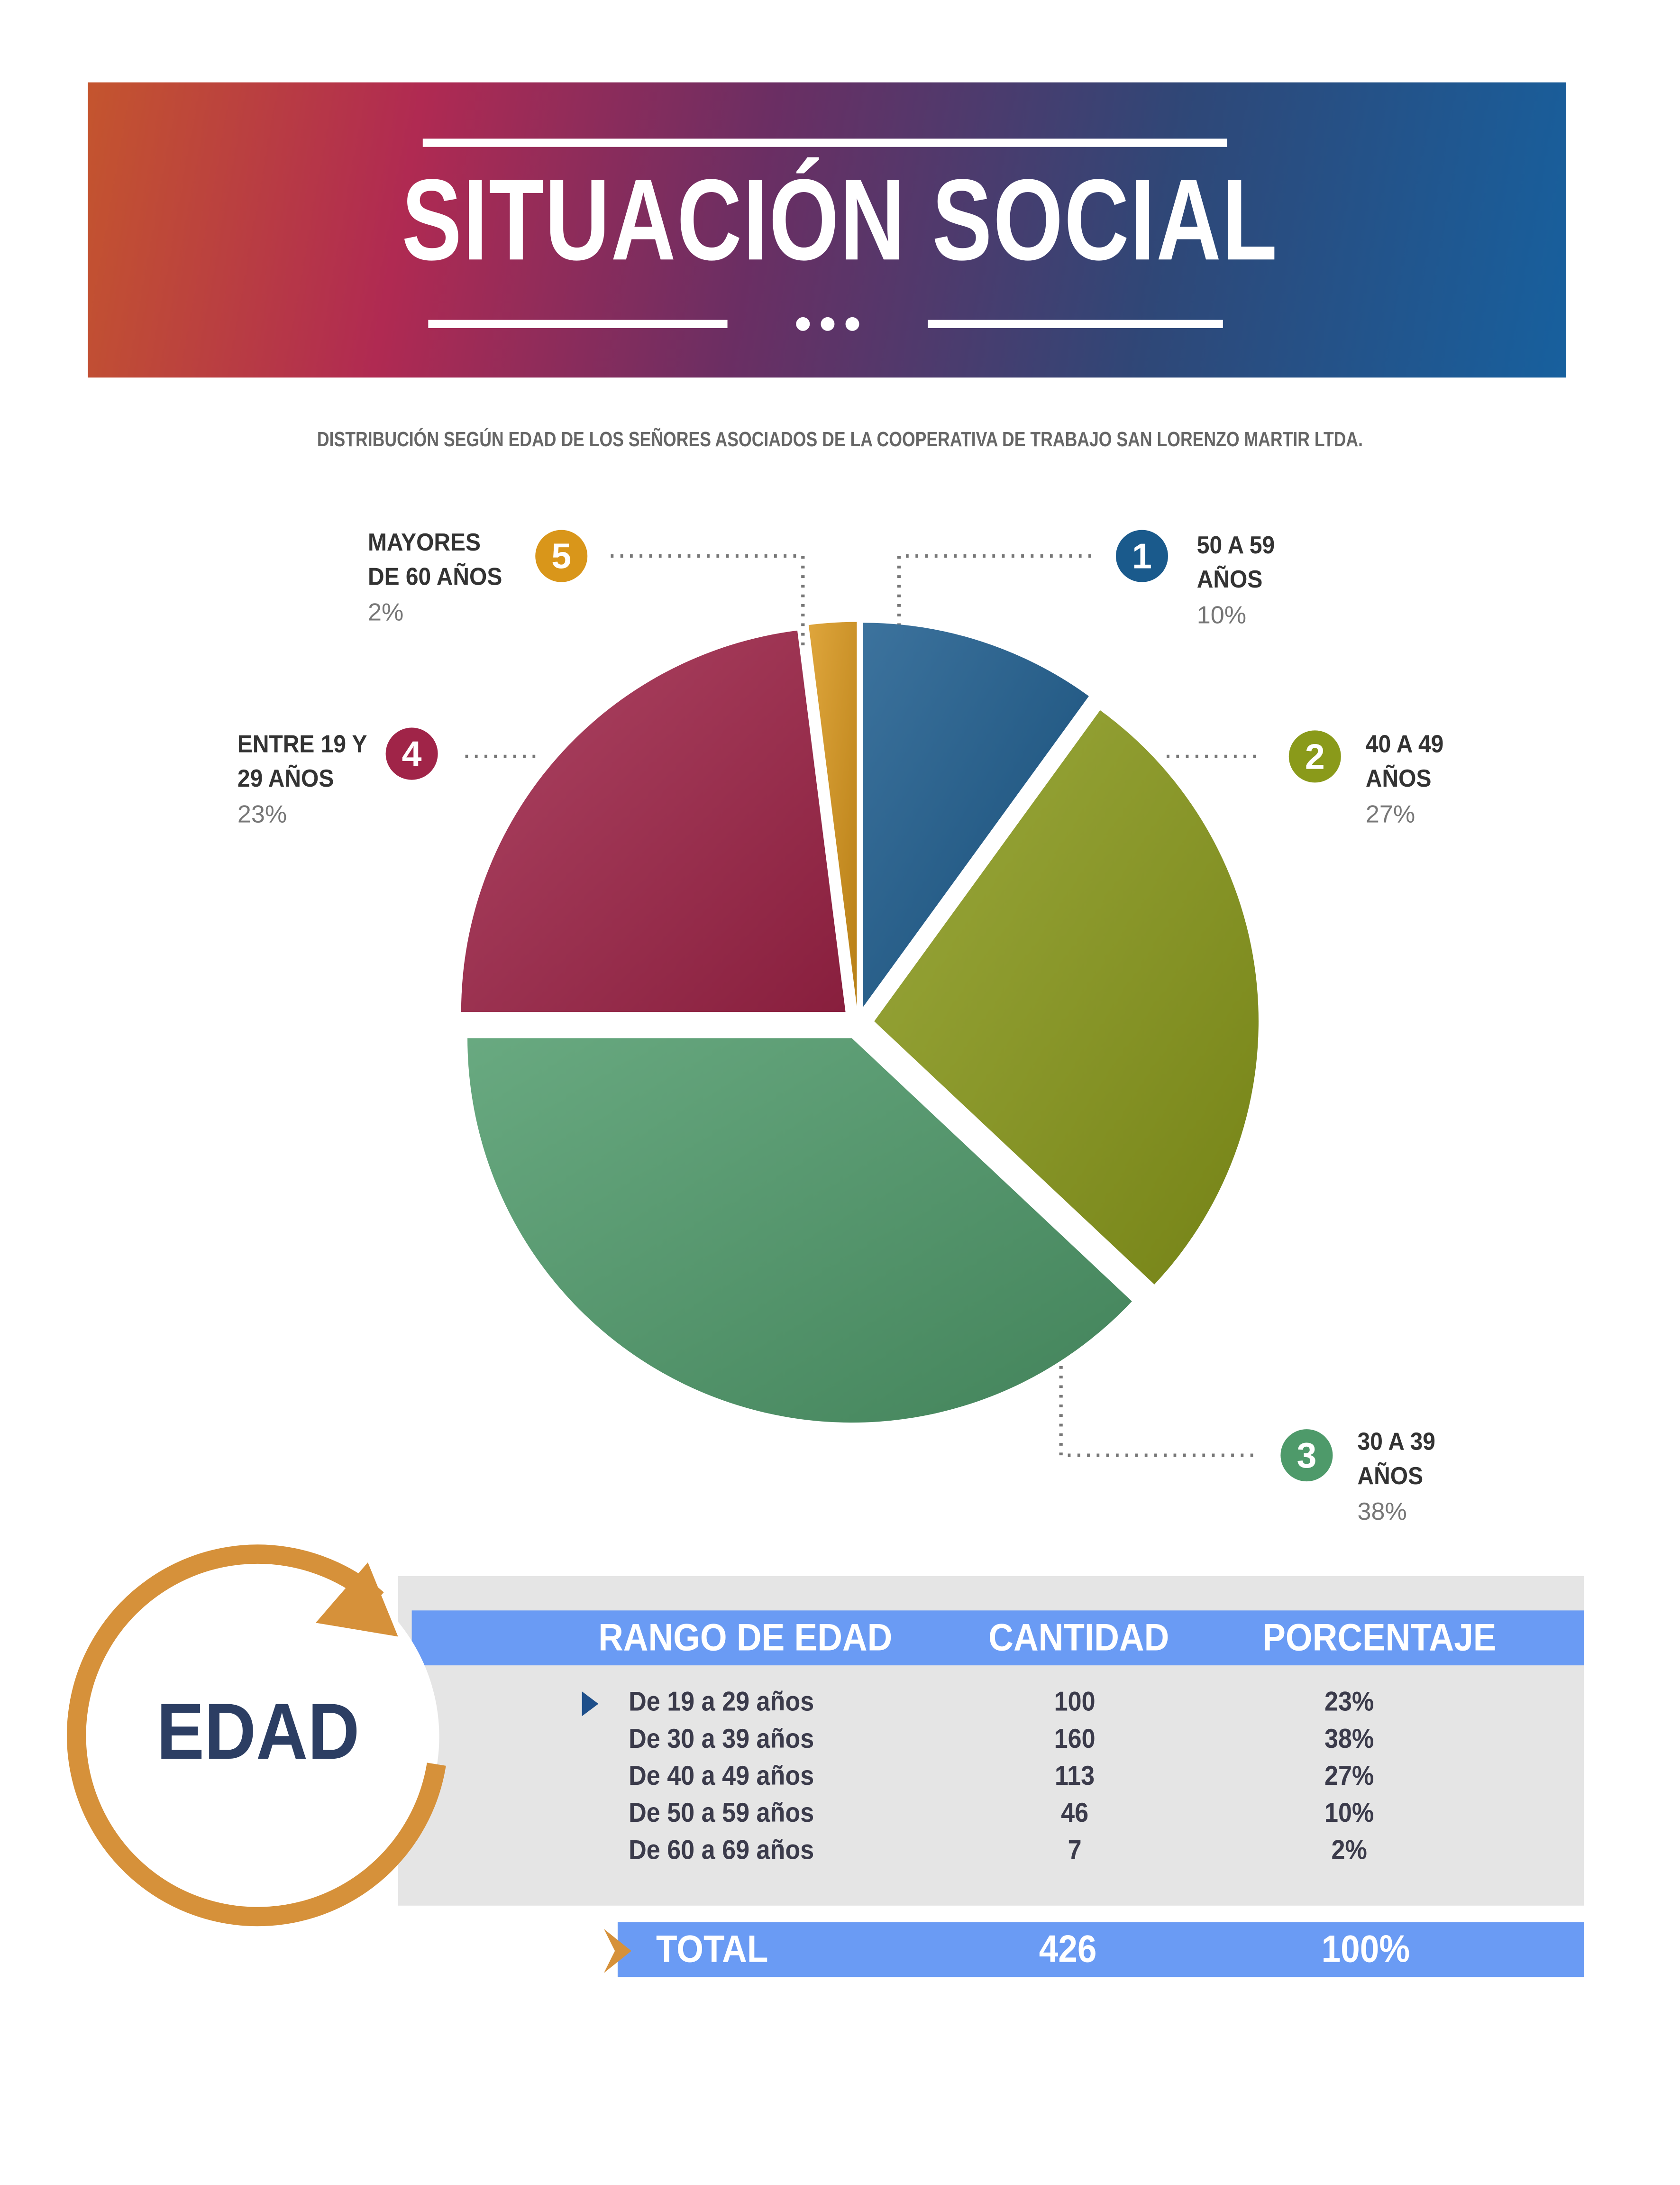 This screenshot has height=2185, width=1680. I want to click on table-header-bar, so click(997, 1638).